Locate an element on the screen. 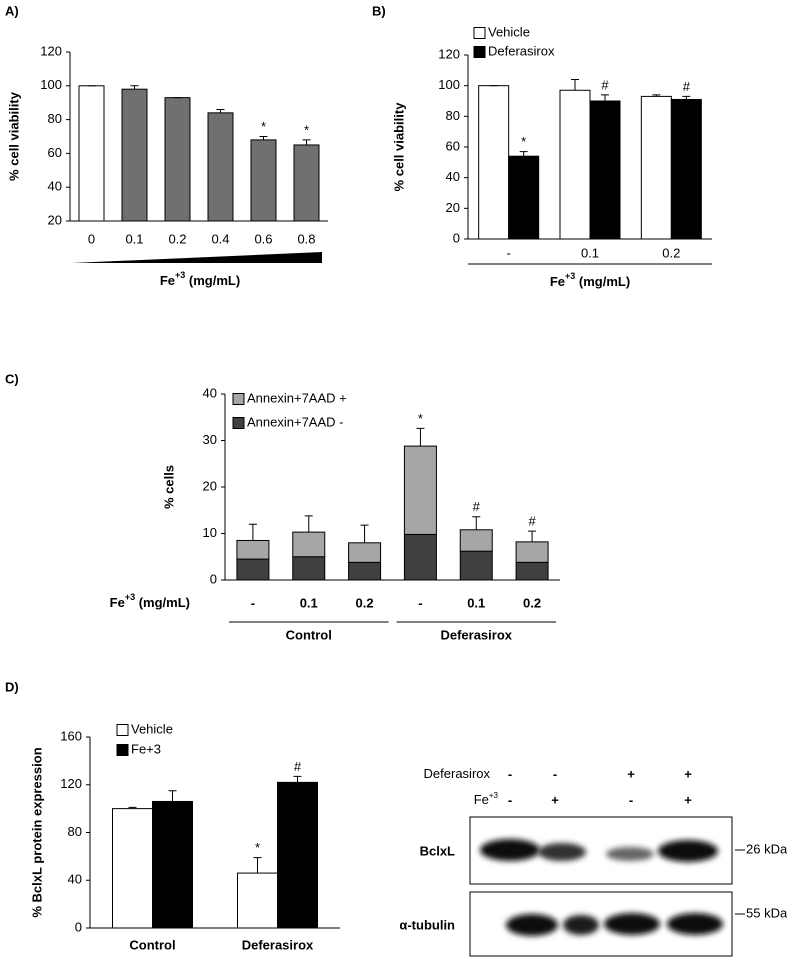  x-tick-label: Control is located at coordinates (152, 944).